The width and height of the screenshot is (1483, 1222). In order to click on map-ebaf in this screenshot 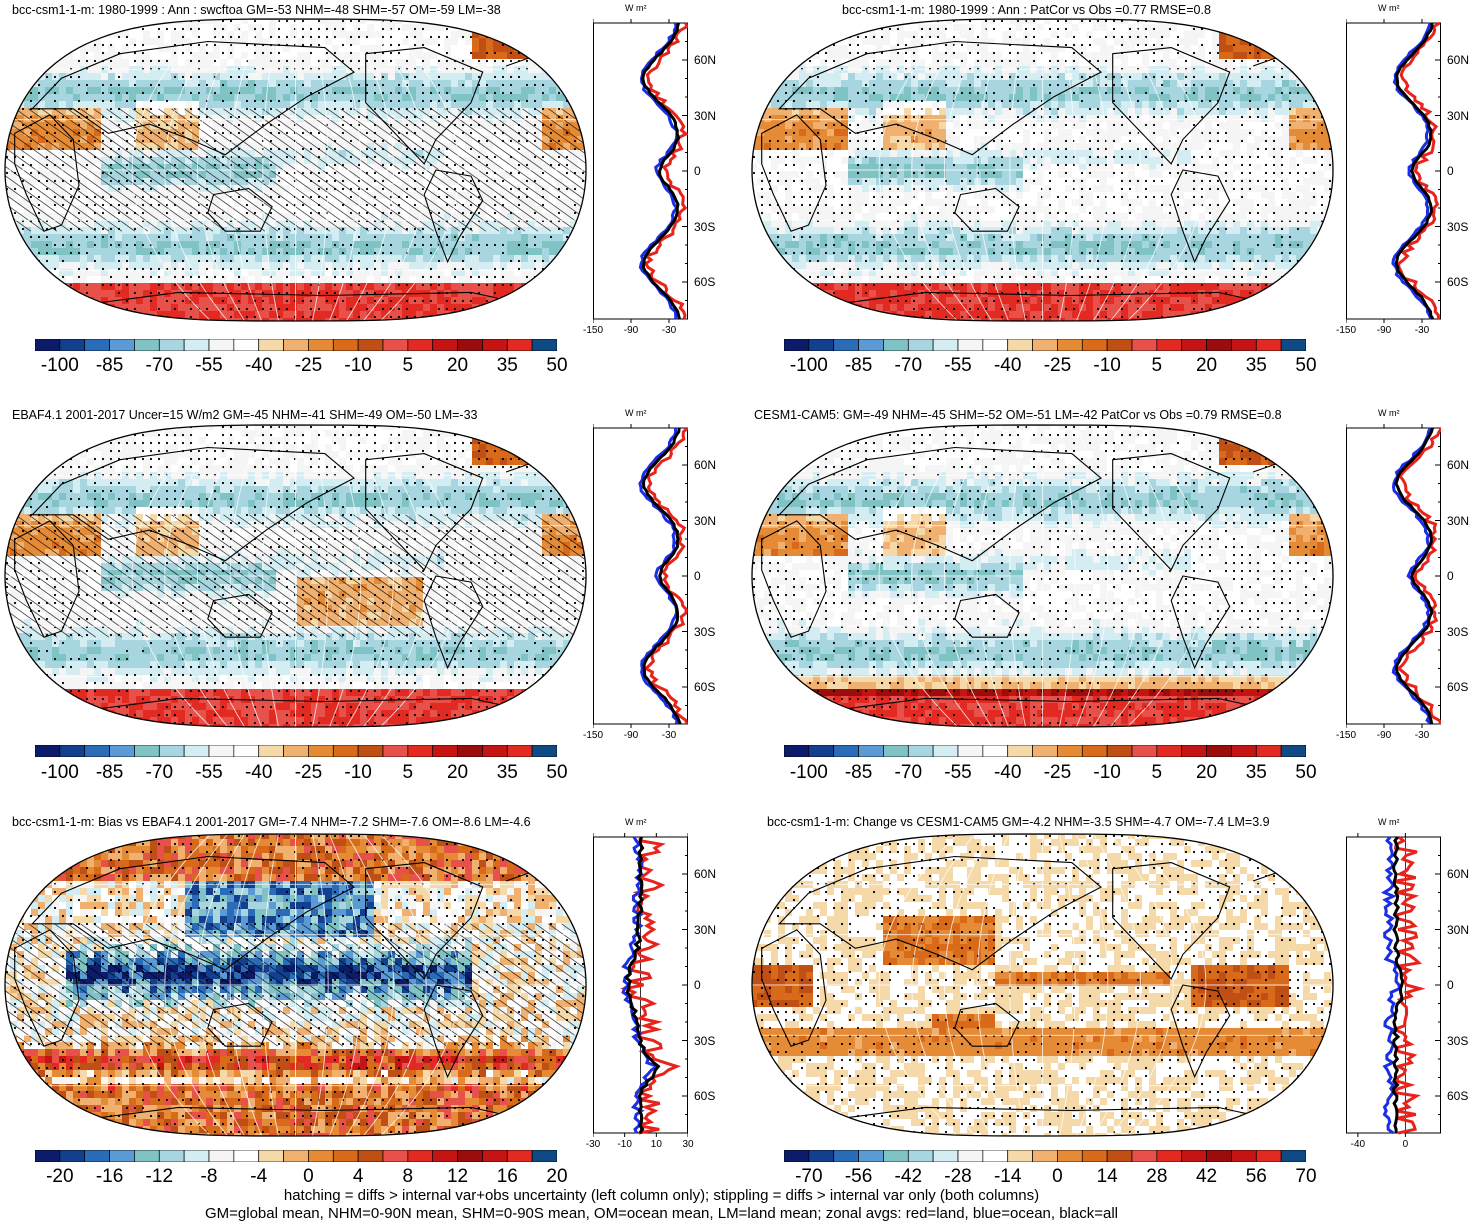, I will do `click(295, 576)`.